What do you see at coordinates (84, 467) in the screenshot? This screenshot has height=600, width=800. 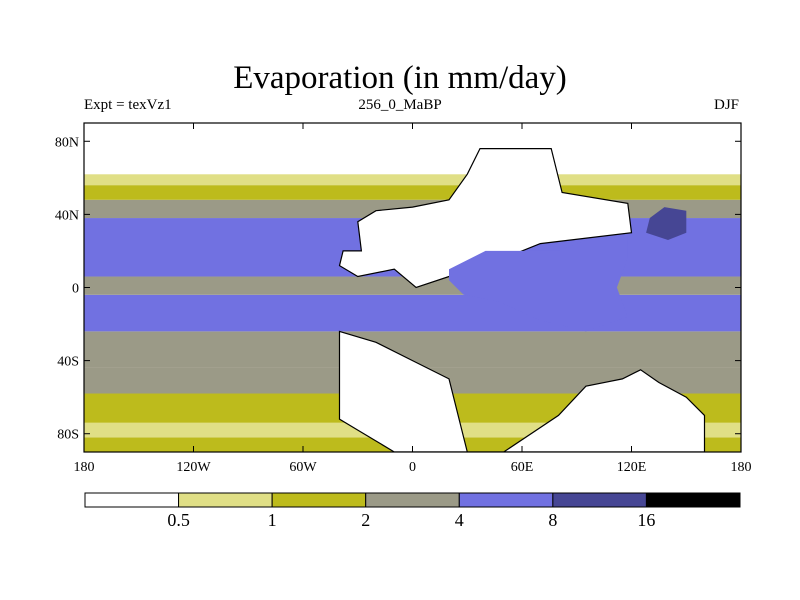 I see `x-tick-label-0: 180` at bounding box center [84, 467].